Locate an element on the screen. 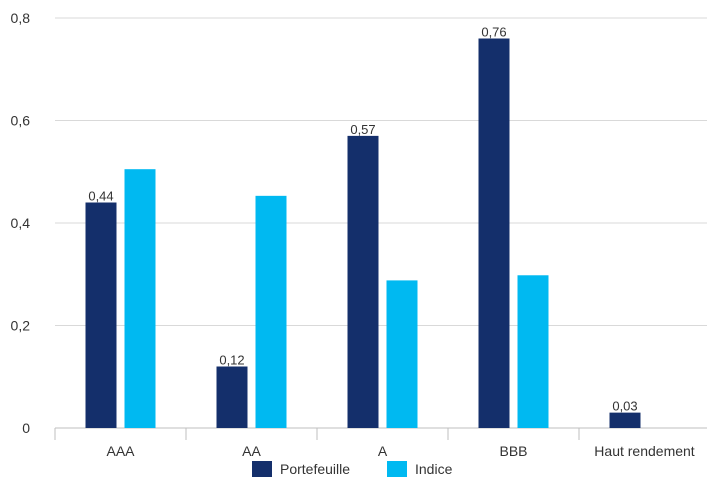 The height and width of the screenshot is (495, 707). bar-data-label: 0,03 is located at coordinates (624, 406).